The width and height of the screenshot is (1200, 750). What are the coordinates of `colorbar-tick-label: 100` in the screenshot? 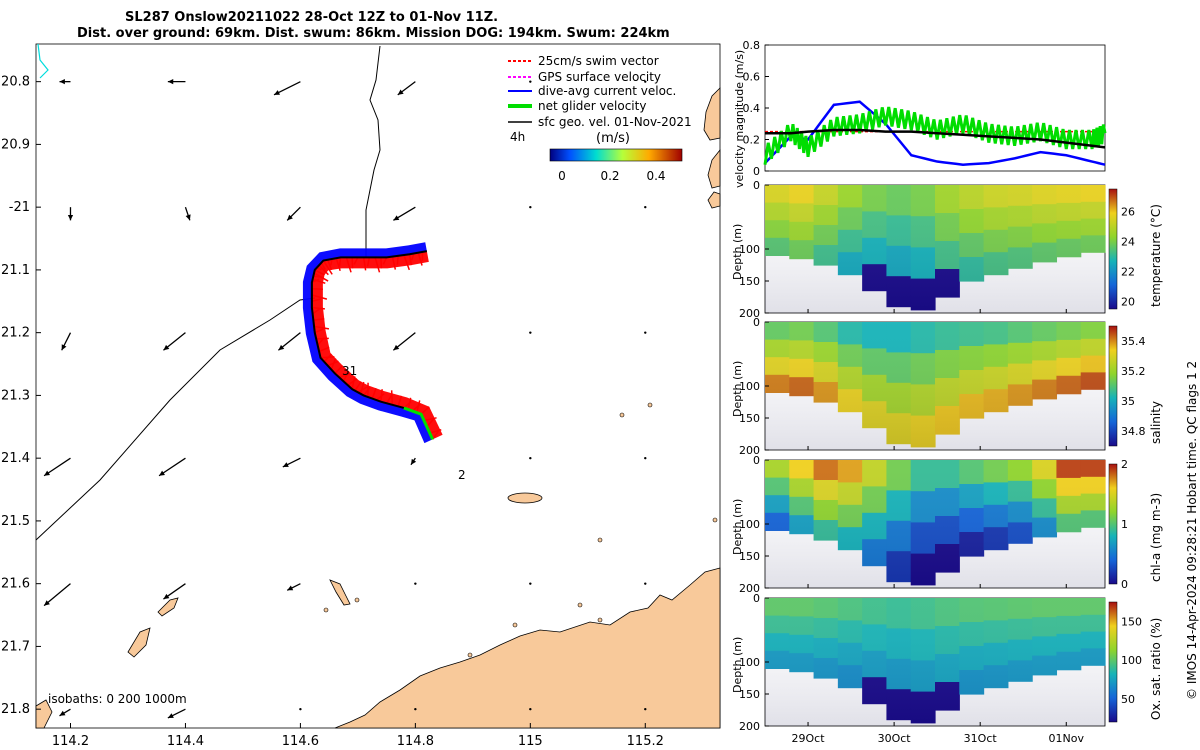 It's located at (1131, 660).